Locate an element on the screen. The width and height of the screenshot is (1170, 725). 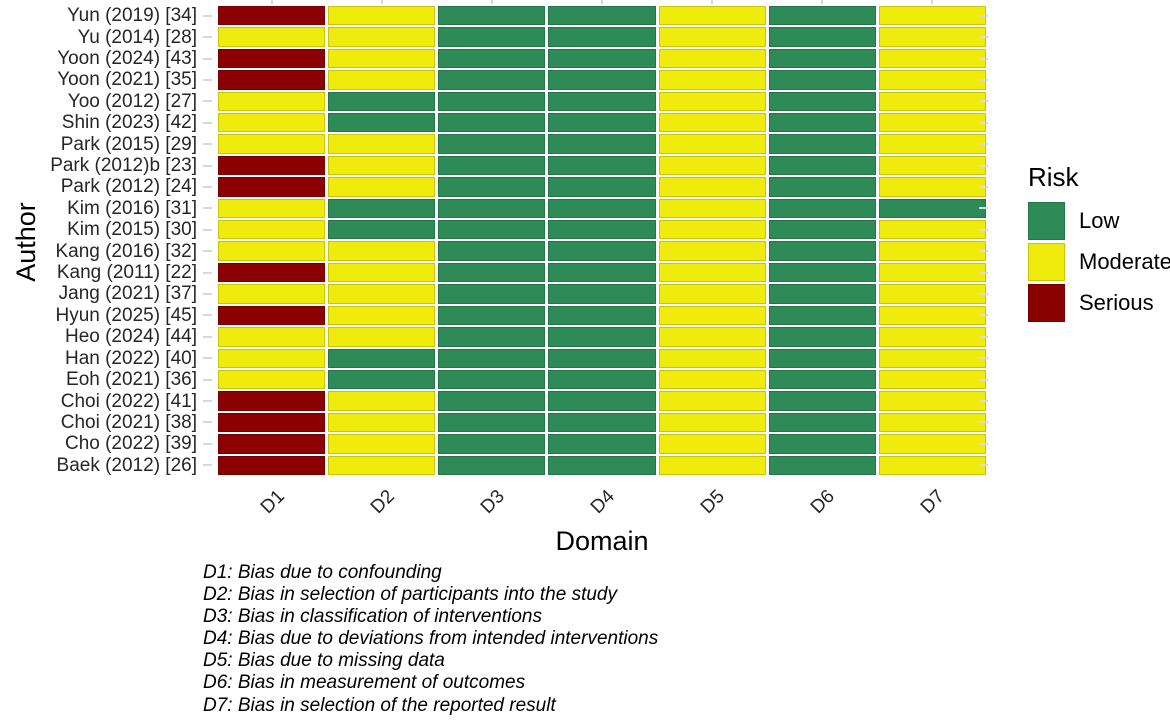
legend-swatch-low is located at coordinates (1046, 221).